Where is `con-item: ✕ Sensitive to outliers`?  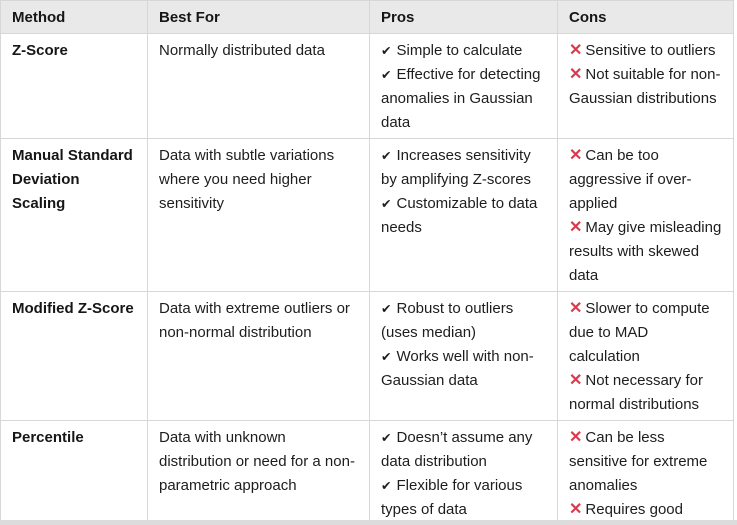 con-item: ✕ Sensitive to outliers is located at coordinates (646, 51).